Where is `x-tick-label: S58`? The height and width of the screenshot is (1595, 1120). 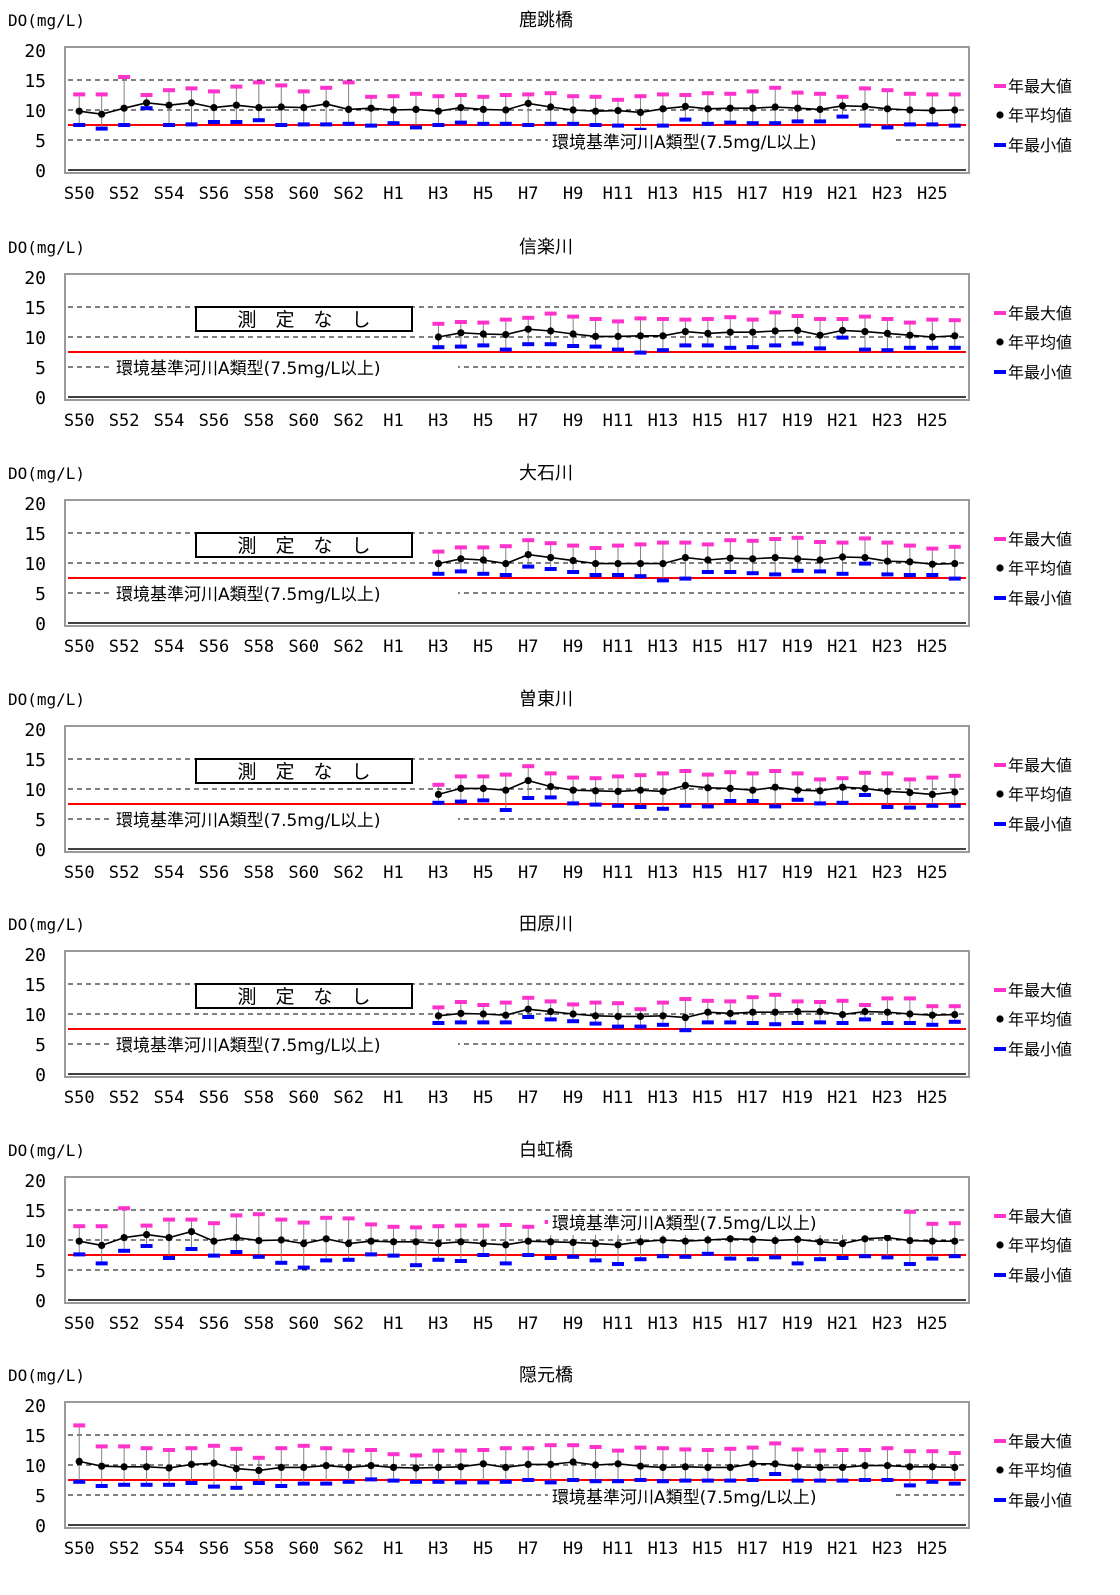 x-tick-label: S58 is located at coordinates (258, 421).